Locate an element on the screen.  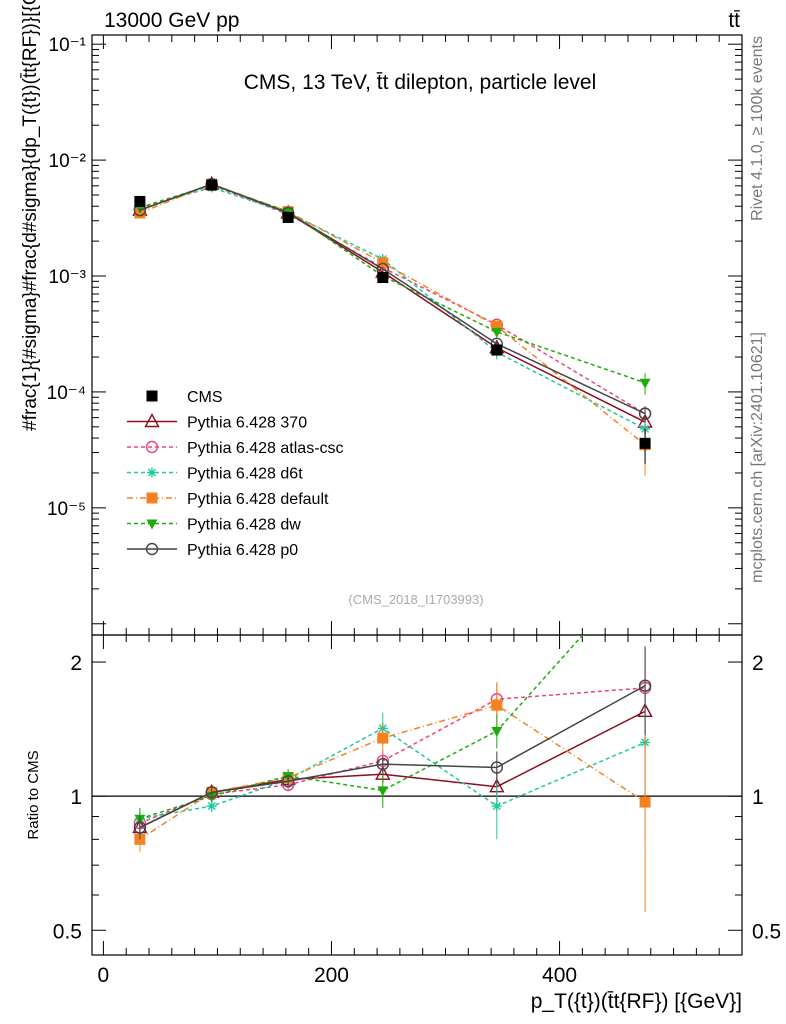
header-right: tt̄ is located at coordinates (734, 20).